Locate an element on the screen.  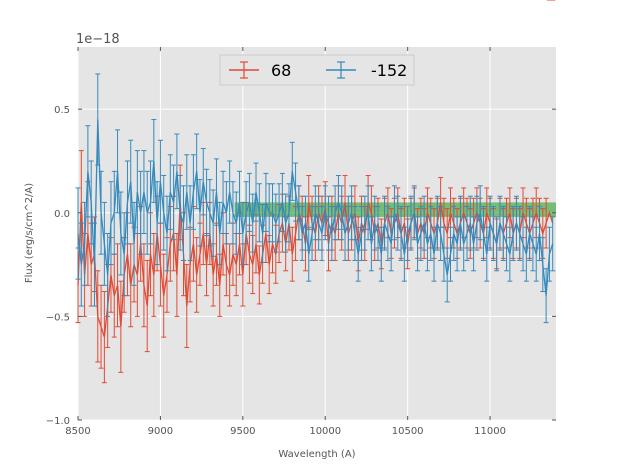
x-tick-label: 10500 is located at coordinates (408, 431).